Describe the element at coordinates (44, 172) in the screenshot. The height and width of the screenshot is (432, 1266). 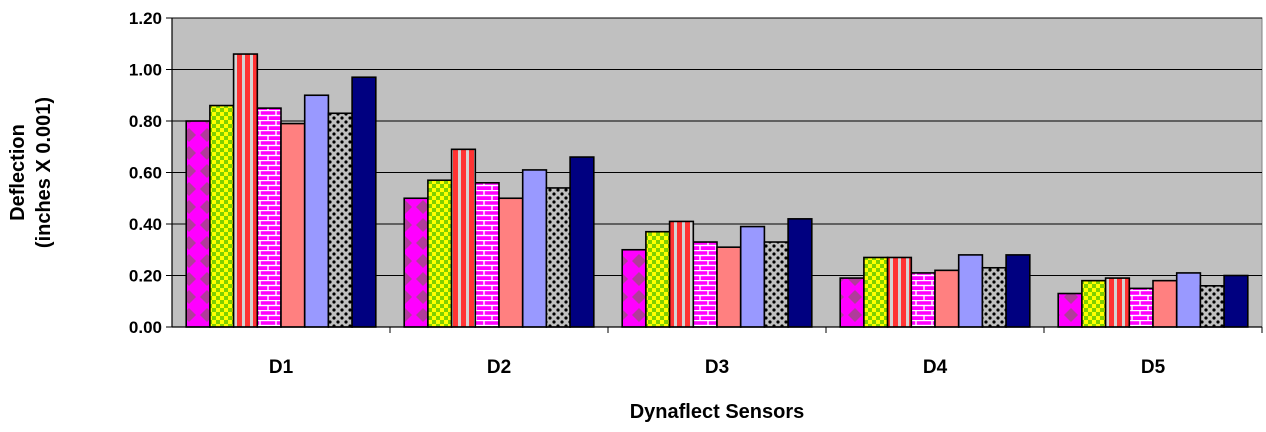
I see `y-axis-title-line-2: (inches X 0.001)` at that location.